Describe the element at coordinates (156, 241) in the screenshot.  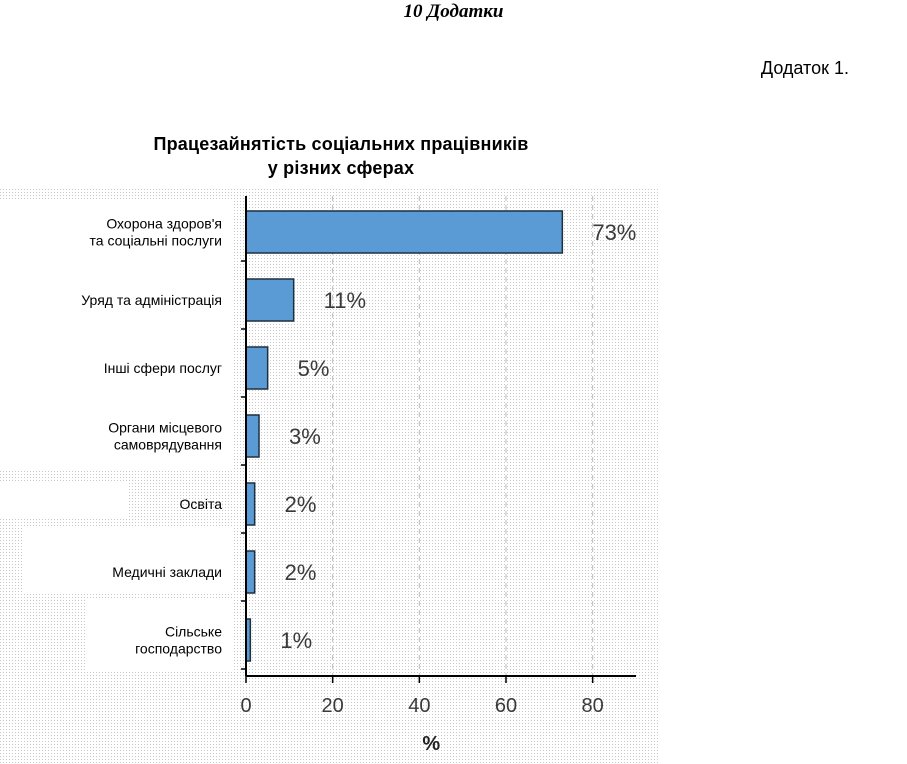
I see `category-label: та соціальні послуги` at that location.